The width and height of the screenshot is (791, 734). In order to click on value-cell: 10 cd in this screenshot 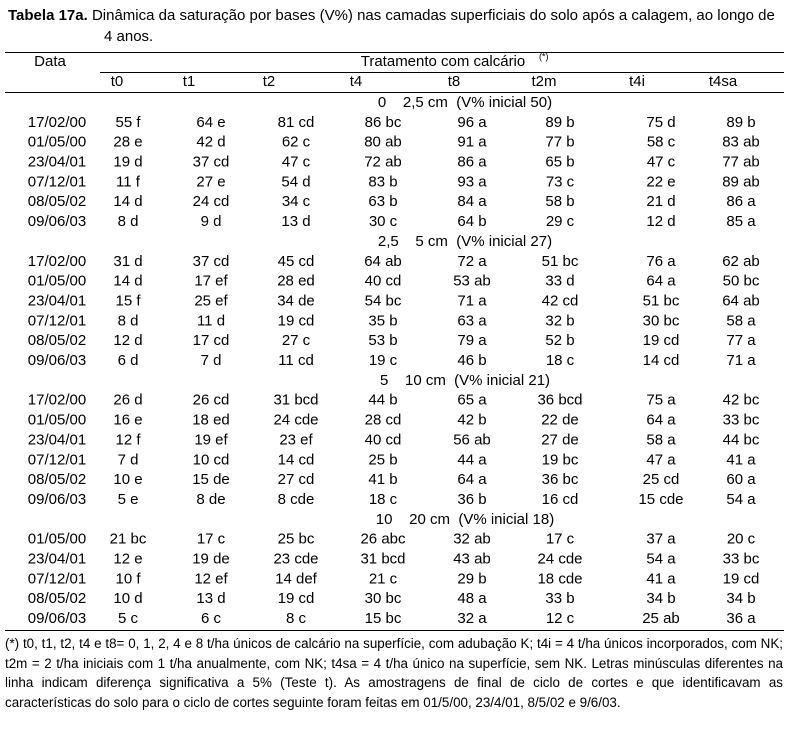, I will do `click(211, 459)`.